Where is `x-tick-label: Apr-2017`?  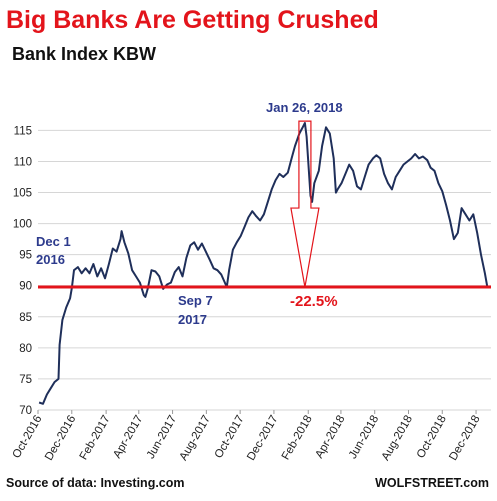
x-tick-label: Apr-2017 is located at coordinates (128, 437).